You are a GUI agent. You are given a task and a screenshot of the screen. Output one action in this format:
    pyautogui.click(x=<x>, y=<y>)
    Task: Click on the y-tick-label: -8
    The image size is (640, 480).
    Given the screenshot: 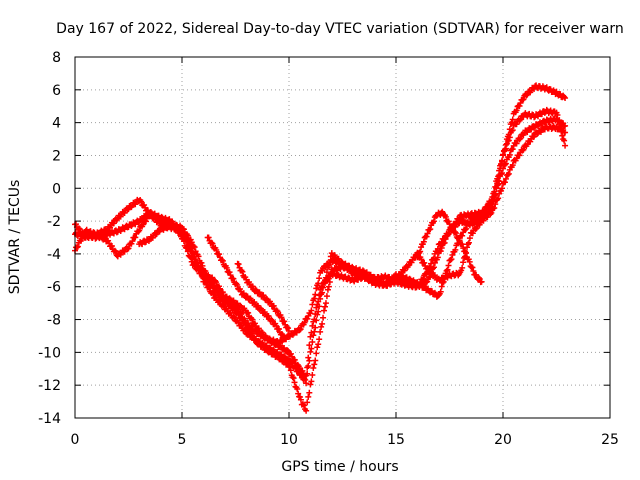 What is the action you would take?
    pyautogui.click(x=54, y=321)
    